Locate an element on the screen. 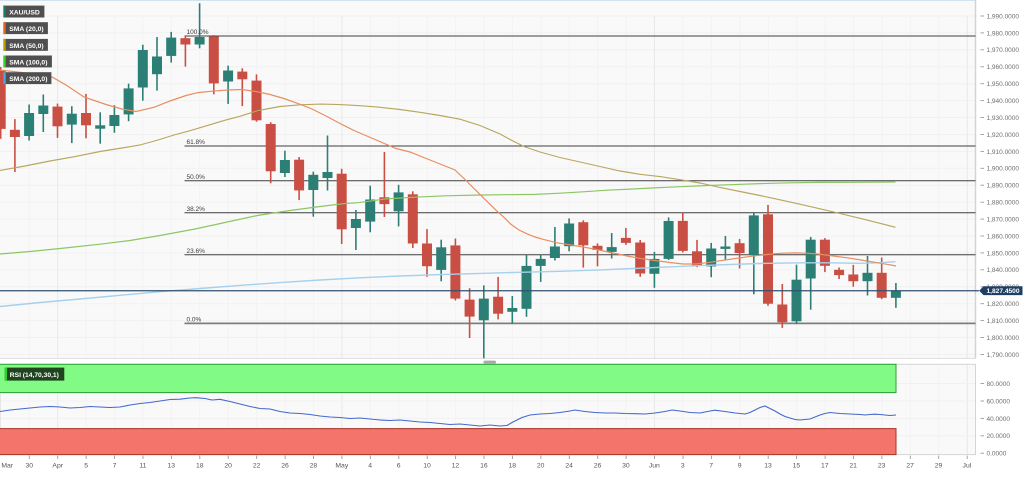 The image size is (1024, 481). svg-text: 1,970.0000 is located at coordinates (1003, 50).